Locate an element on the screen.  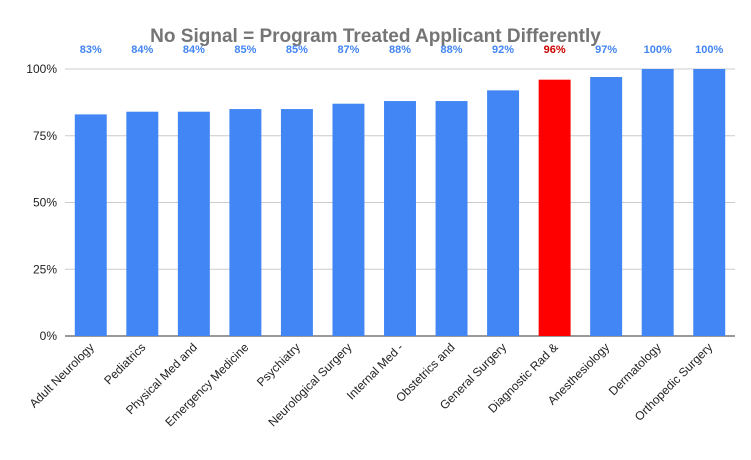
data-label: 97% is located at coordinates (606, 50).